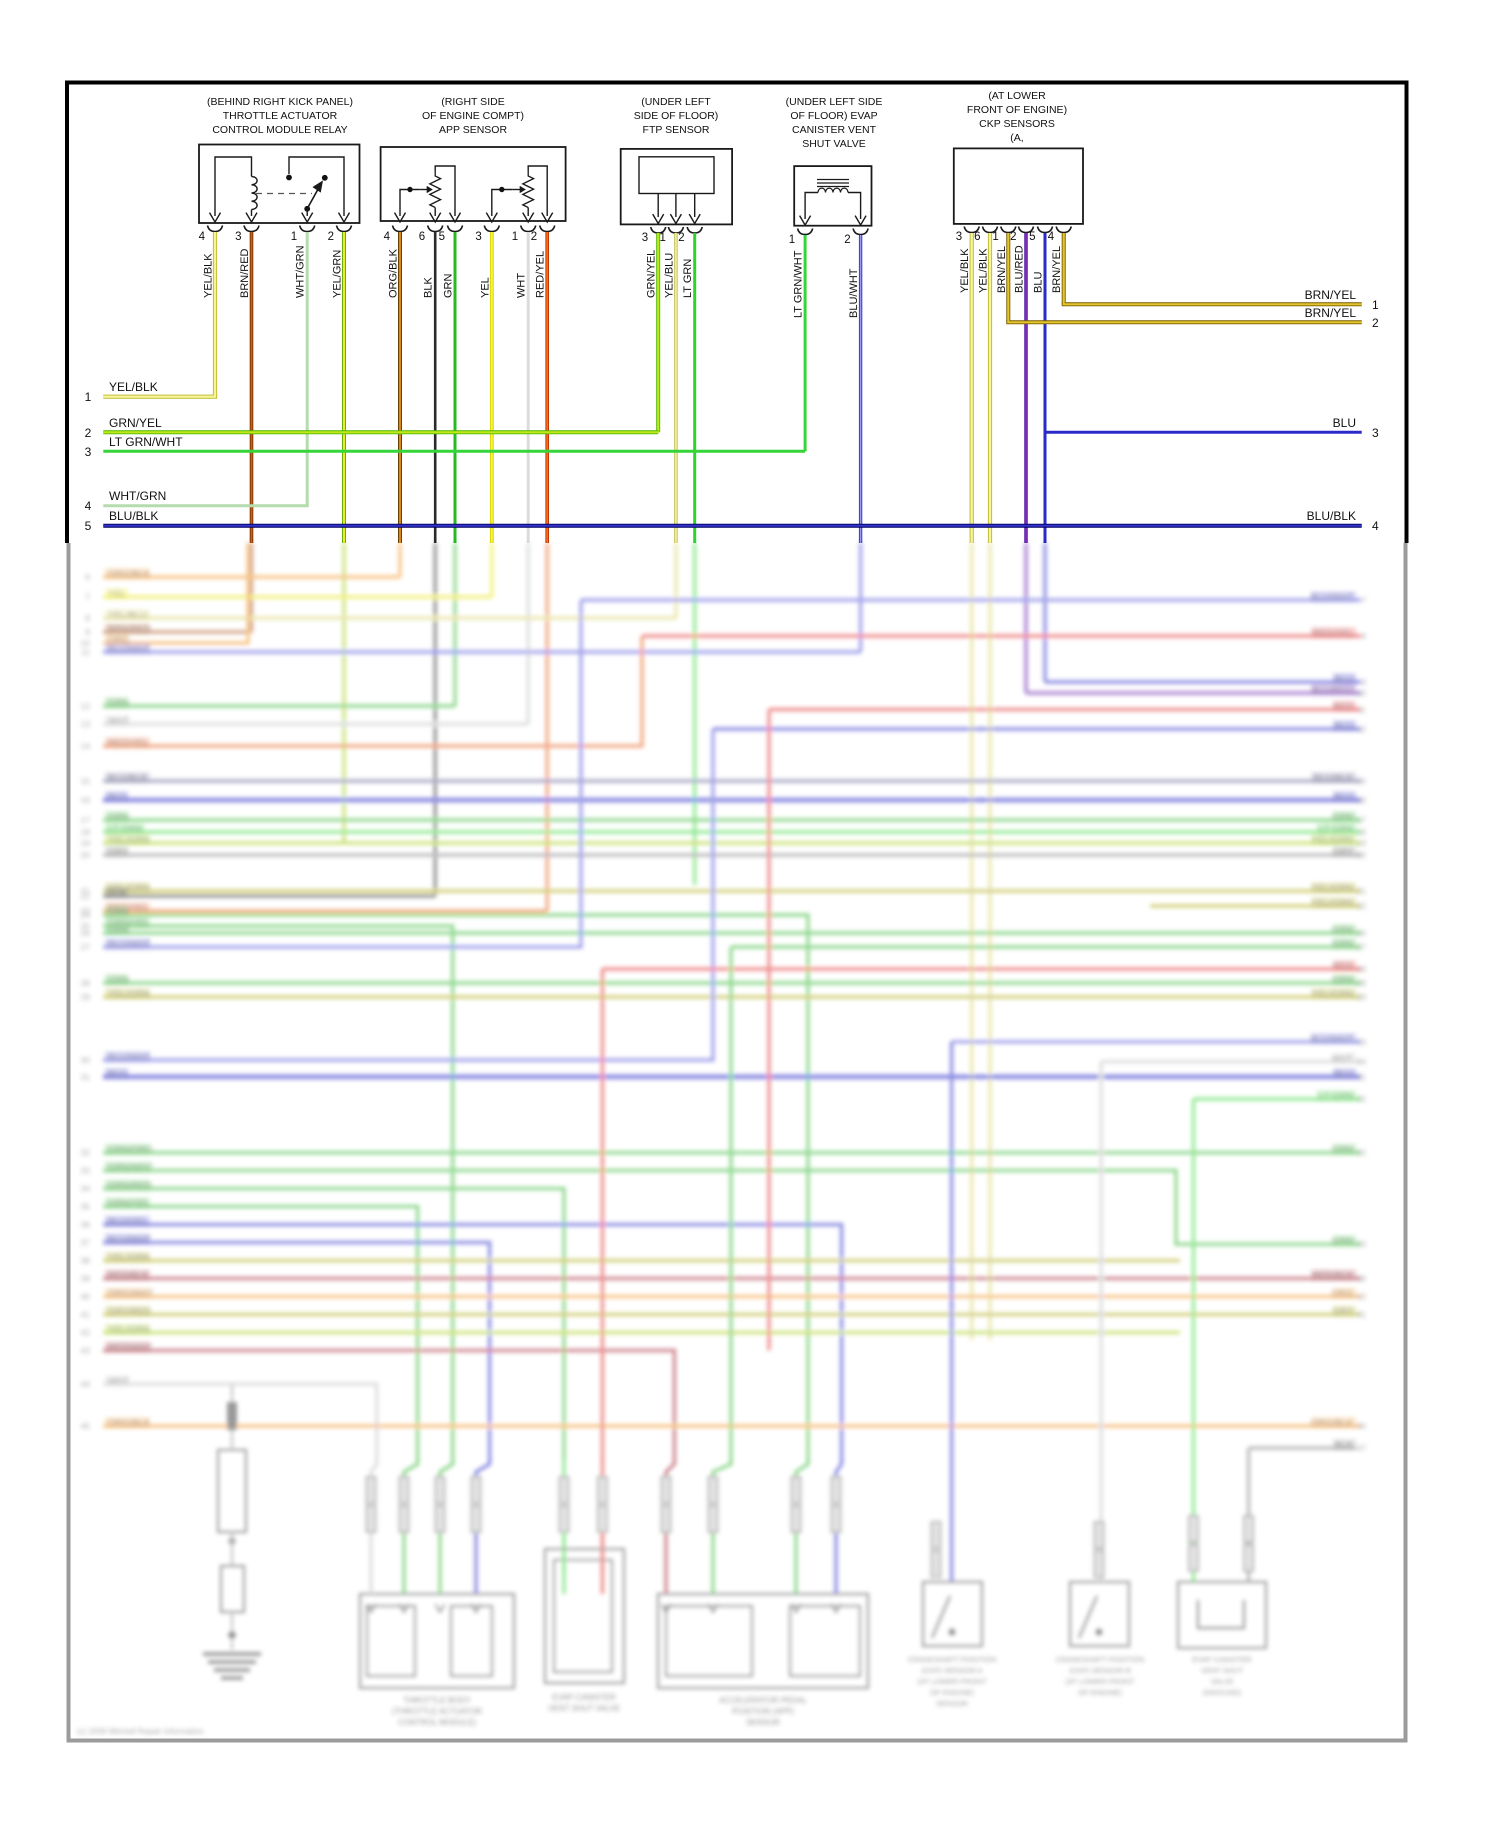  Describe the element at coordinates (86, 1060) in the screenshot. I see `svg-text: 30` at that location.